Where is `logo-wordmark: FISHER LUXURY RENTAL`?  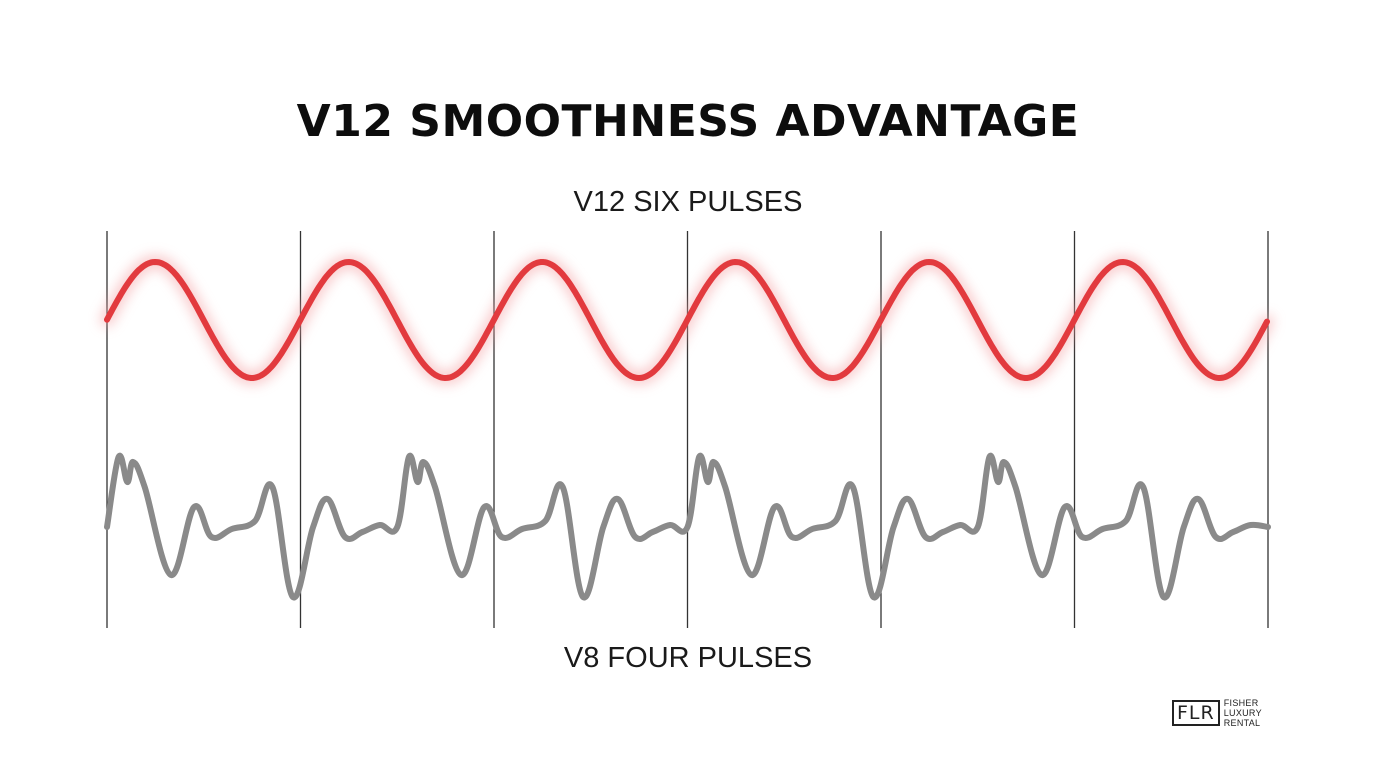 logo-wordmark: FISHER LUXURY RENTAL is located at coordinates (1243, 713).